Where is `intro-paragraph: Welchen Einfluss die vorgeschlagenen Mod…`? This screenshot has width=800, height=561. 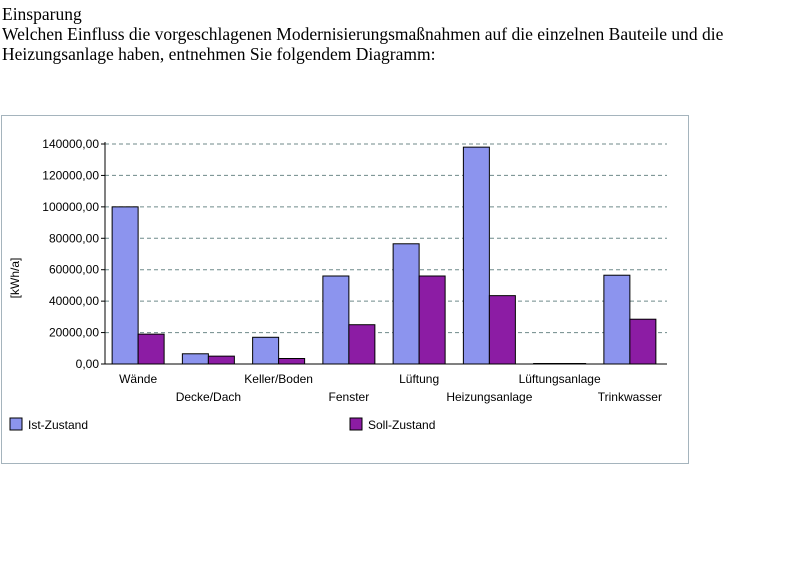
intro-paragraph: Welchen Einfluss die vorgeschlagenen Mod… is located at coordinates (363, 44).